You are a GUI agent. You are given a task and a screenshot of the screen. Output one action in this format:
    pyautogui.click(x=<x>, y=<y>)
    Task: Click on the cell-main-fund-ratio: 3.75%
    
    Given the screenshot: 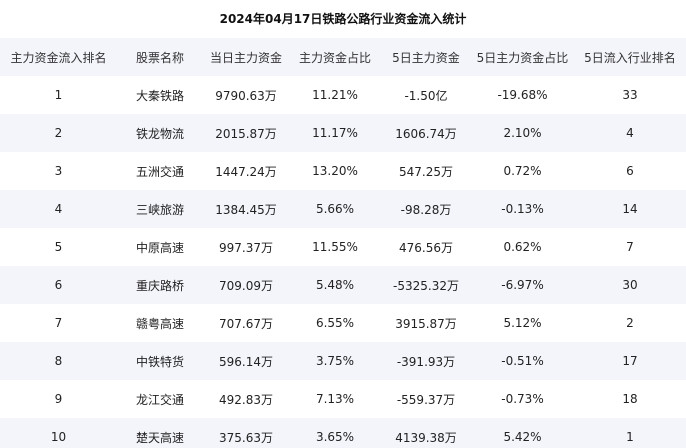 What is the action you would take?
    pyautogui.click(x=335, y=361)
    